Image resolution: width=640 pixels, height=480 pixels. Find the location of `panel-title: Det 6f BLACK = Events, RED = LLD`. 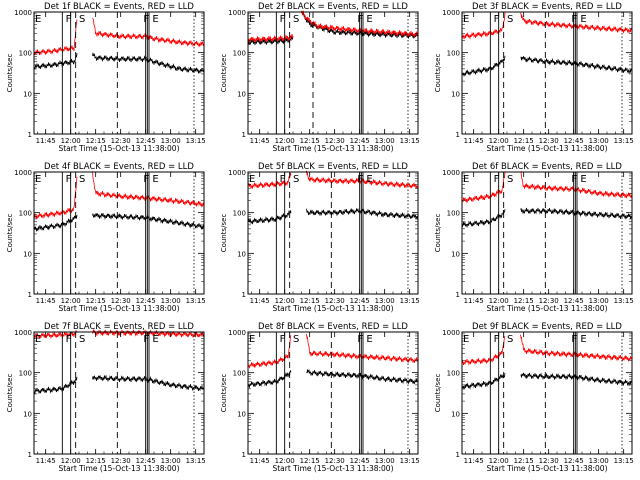

panel-title: Det 6f BLACK = Events, RED = LLD is located at coordinates (547, 167).